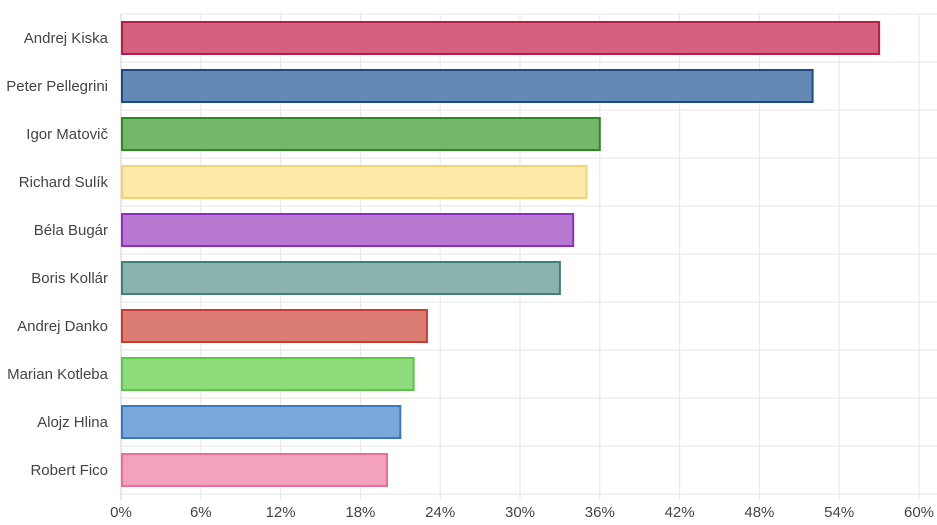 The width and height of the screenshot is (937, 525). I want to click on category-label: Marian Kotleba, so click(58, 374).